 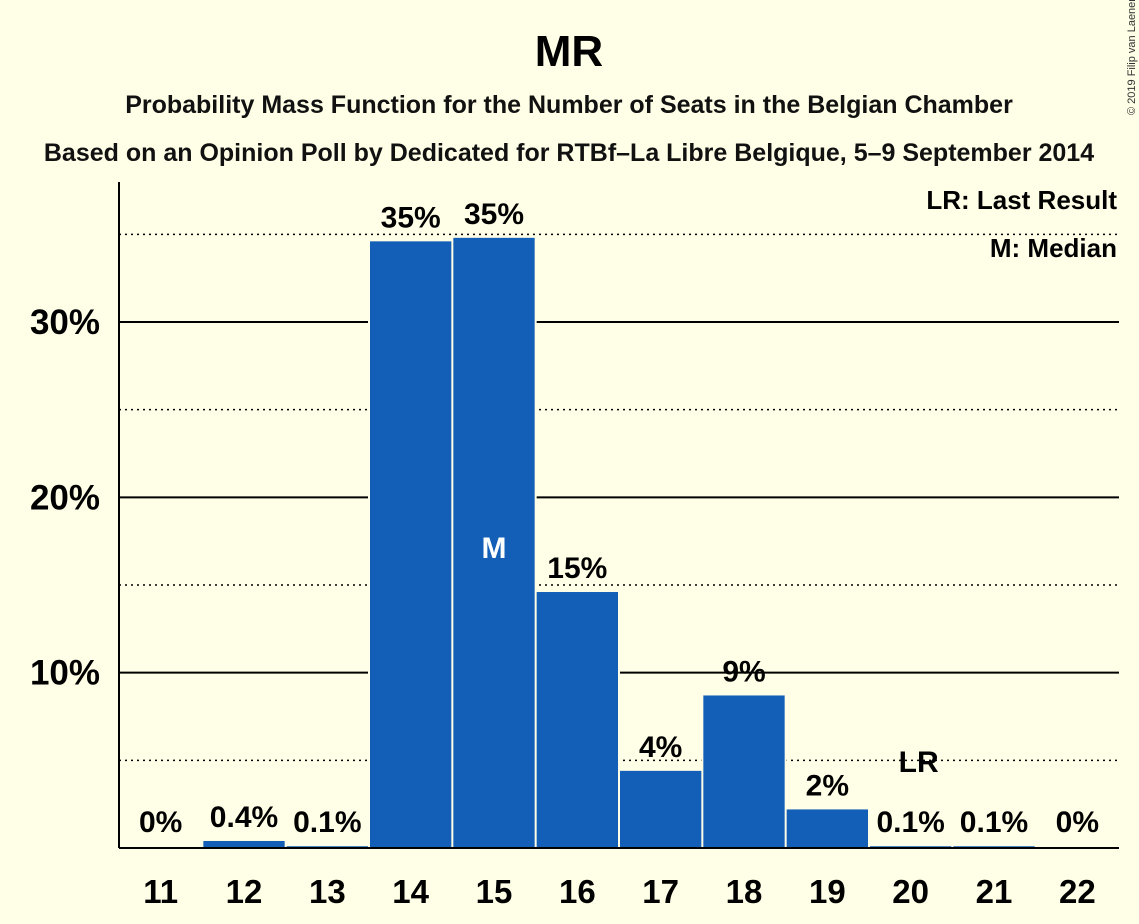 What do you see at coordinates (577, 891) in the screenshot?
I see `x-tick-label: 16` at bounding box center [577, 891].